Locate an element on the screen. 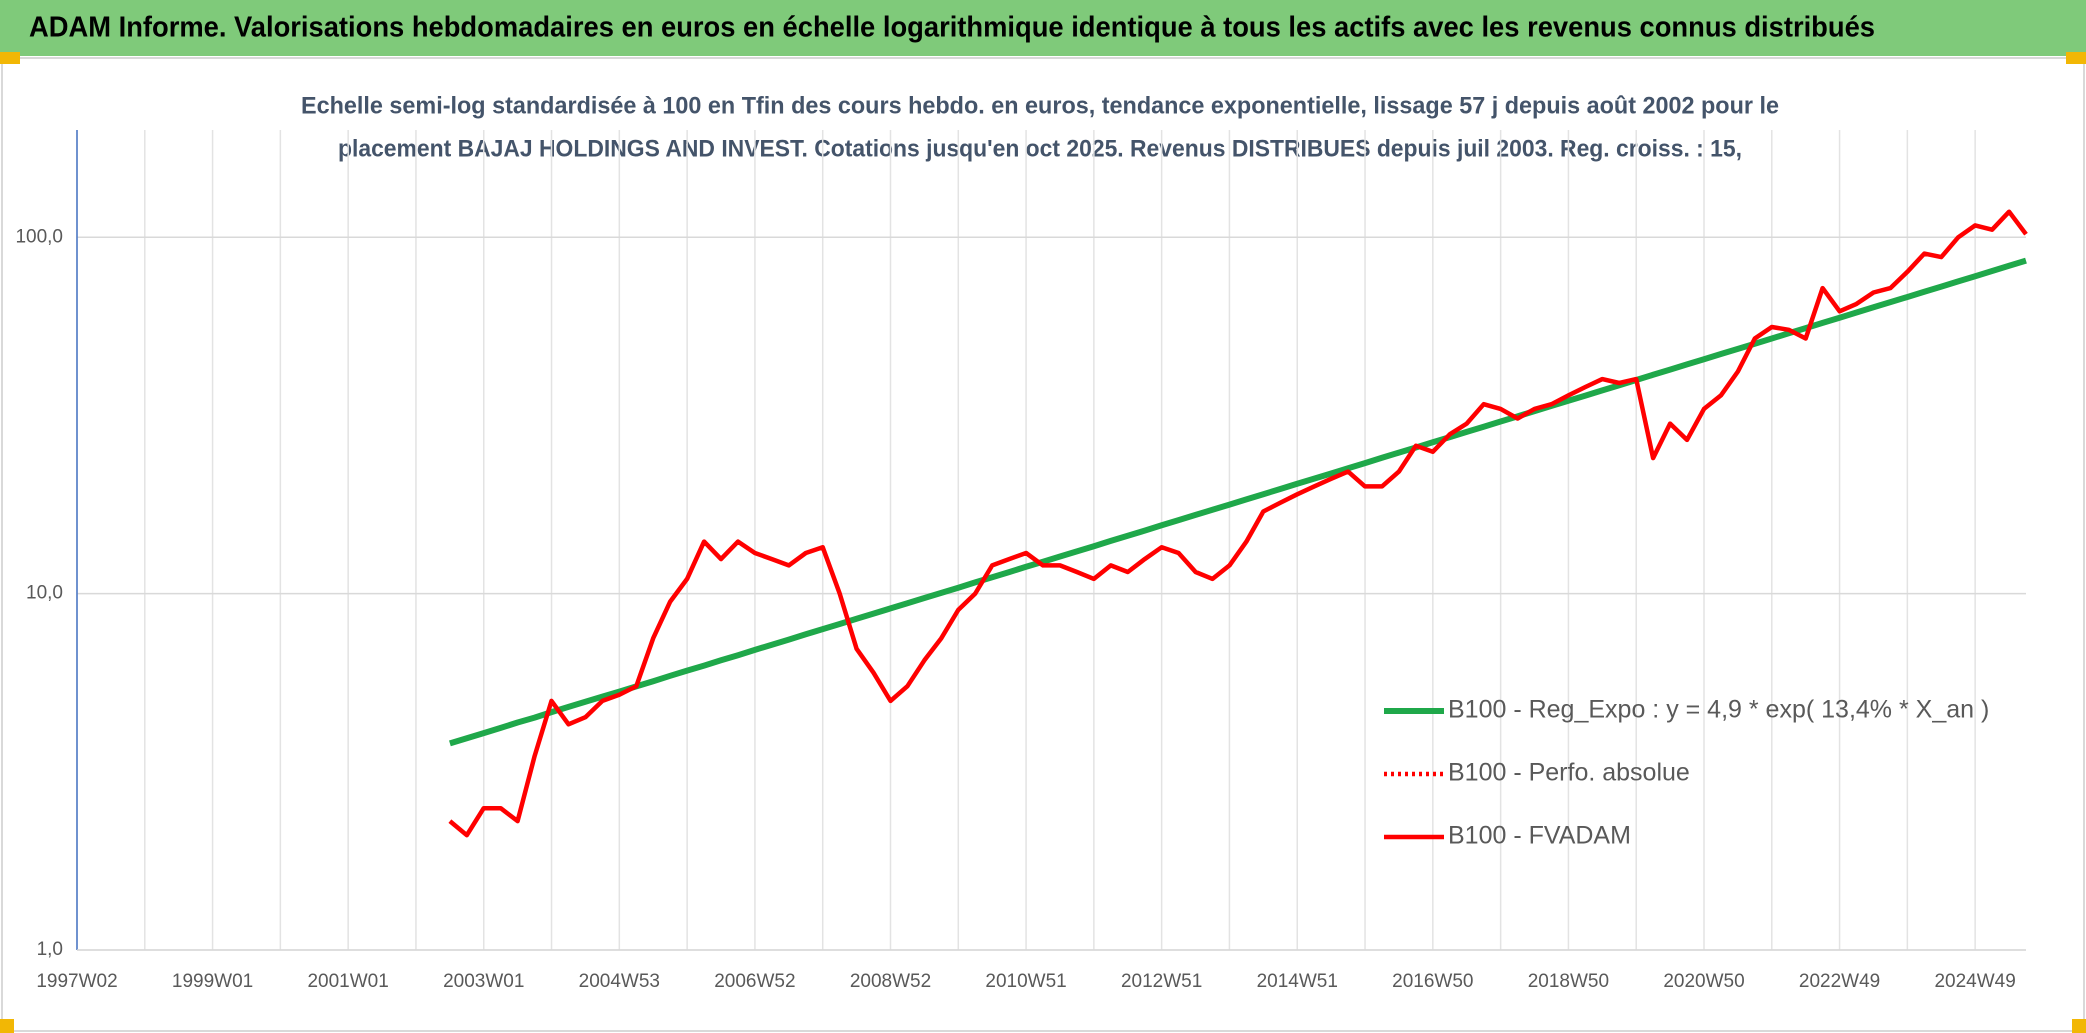 Image resolution: width=2086 pixels, height=1033 pixels. x-tick-label: 2004W53 is located at coordinates (619, 981).